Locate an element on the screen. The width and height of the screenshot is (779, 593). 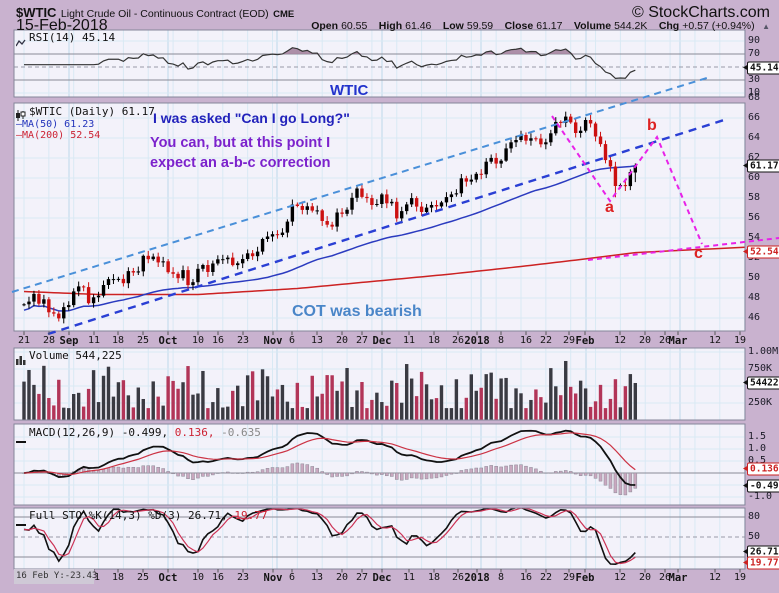
main-legend: $WTIC (Daily) 61.17 is located at coordinates (92, 111).